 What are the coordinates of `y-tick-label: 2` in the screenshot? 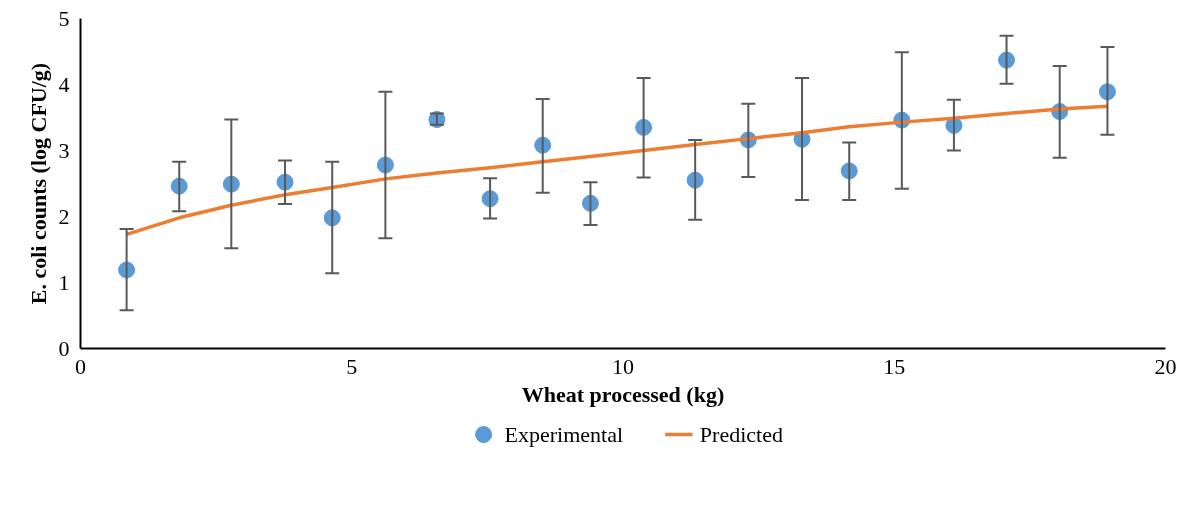 It's located at (64, 216).